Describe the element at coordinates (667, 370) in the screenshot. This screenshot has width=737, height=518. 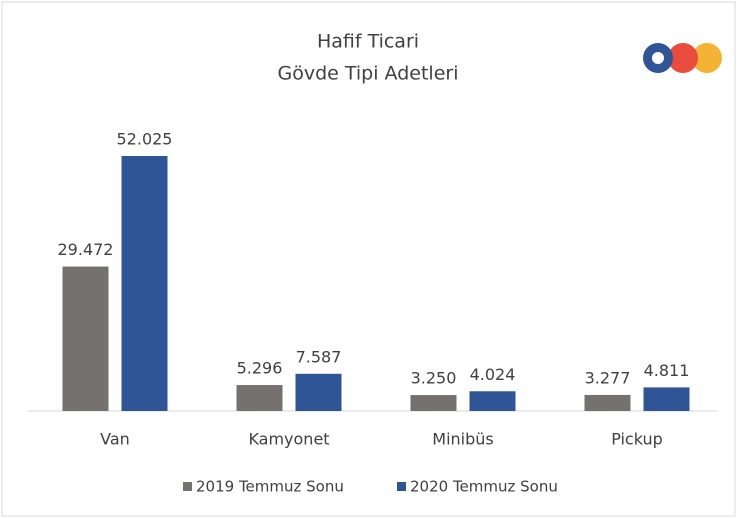
I see `value-label: 4.811` at that location.